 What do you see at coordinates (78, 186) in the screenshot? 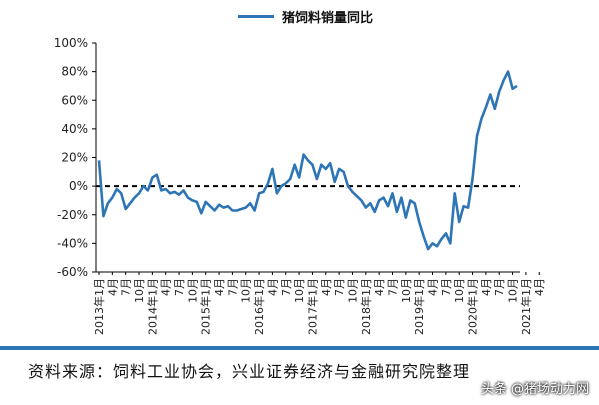
I see `y-tick-label: 0%` at bounding box center [78, 186].